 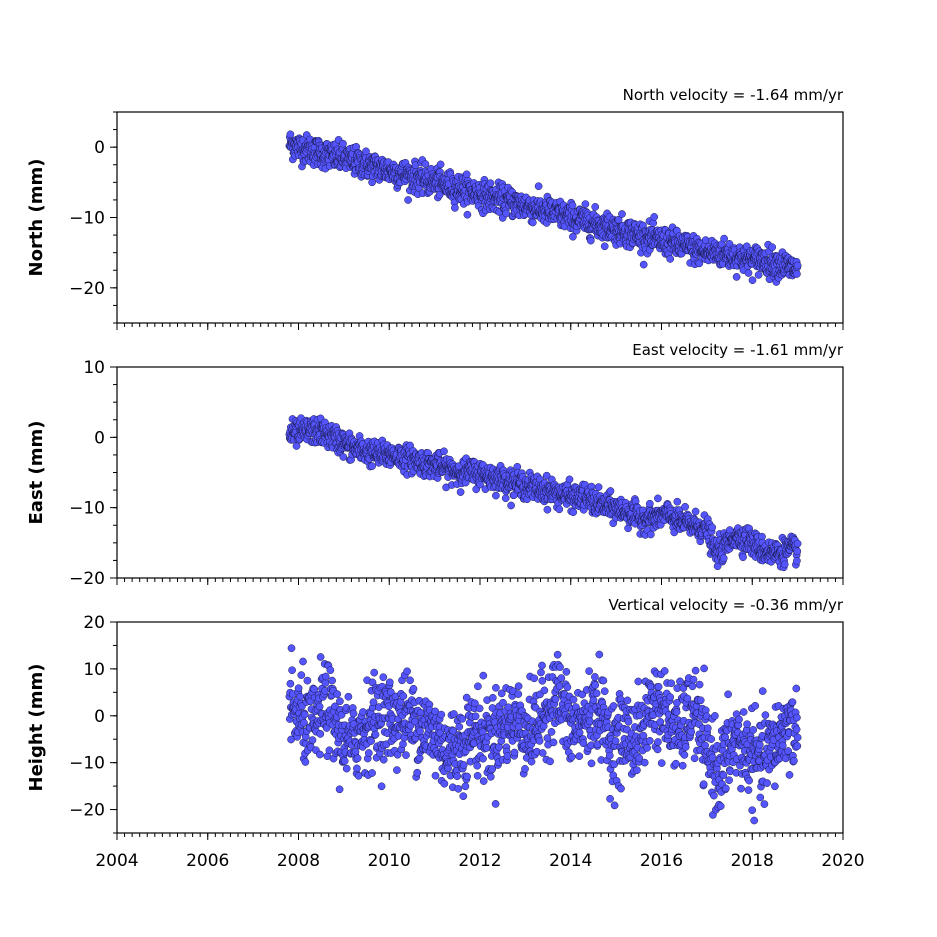 What do you see at coordinates (725, 605) in the screenshot?
I see `velocity-label: Vertical velocity = -0.36 mm/yr` at bounding box center [725, 605].